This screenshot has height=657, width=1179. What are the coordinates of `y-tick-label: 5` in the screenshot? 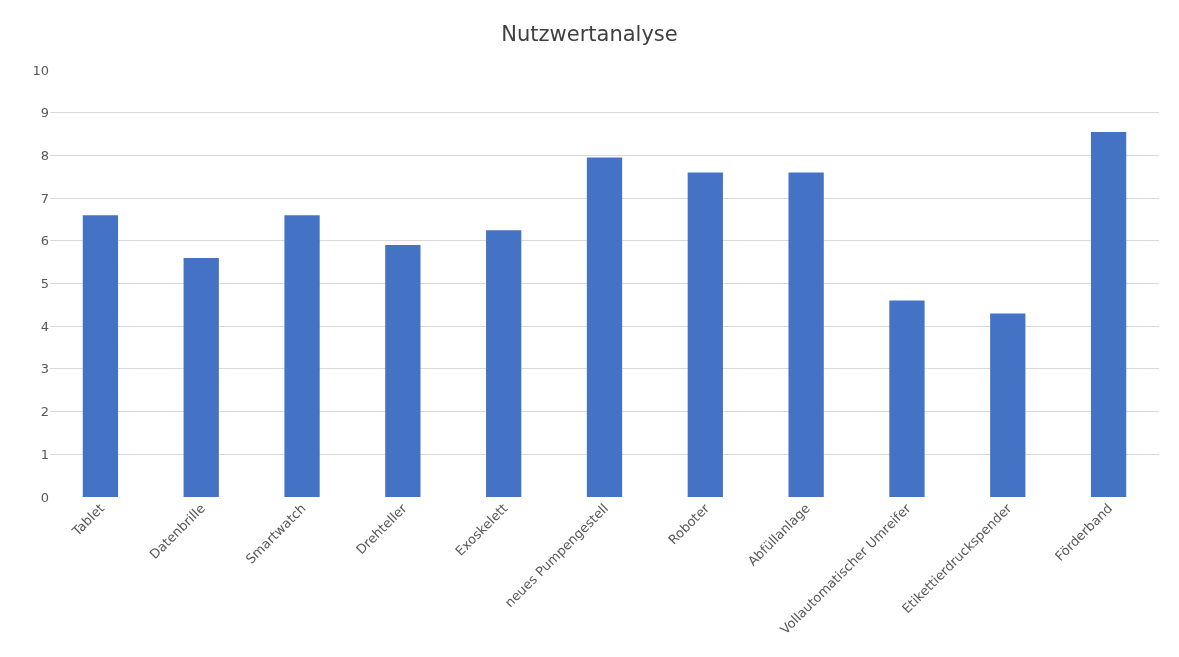 It's located at (44, 284).